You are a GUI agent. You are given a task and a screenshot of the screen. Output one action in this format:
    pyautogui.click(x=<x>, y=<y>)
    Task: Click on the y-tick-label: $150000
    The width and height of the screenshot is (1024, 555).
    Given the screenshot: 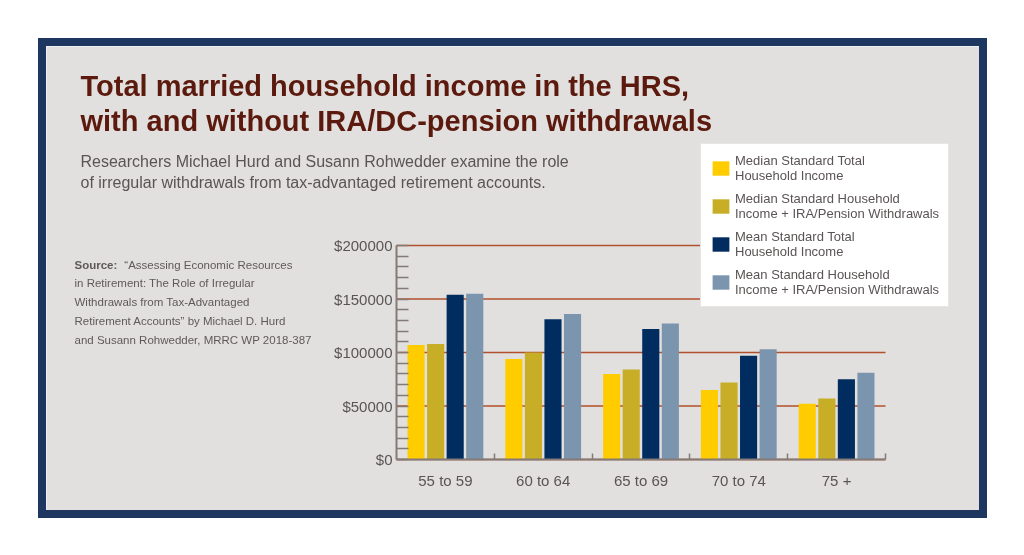 What is the action you would take?
    pyautogui.click(x=363, y=299)
    